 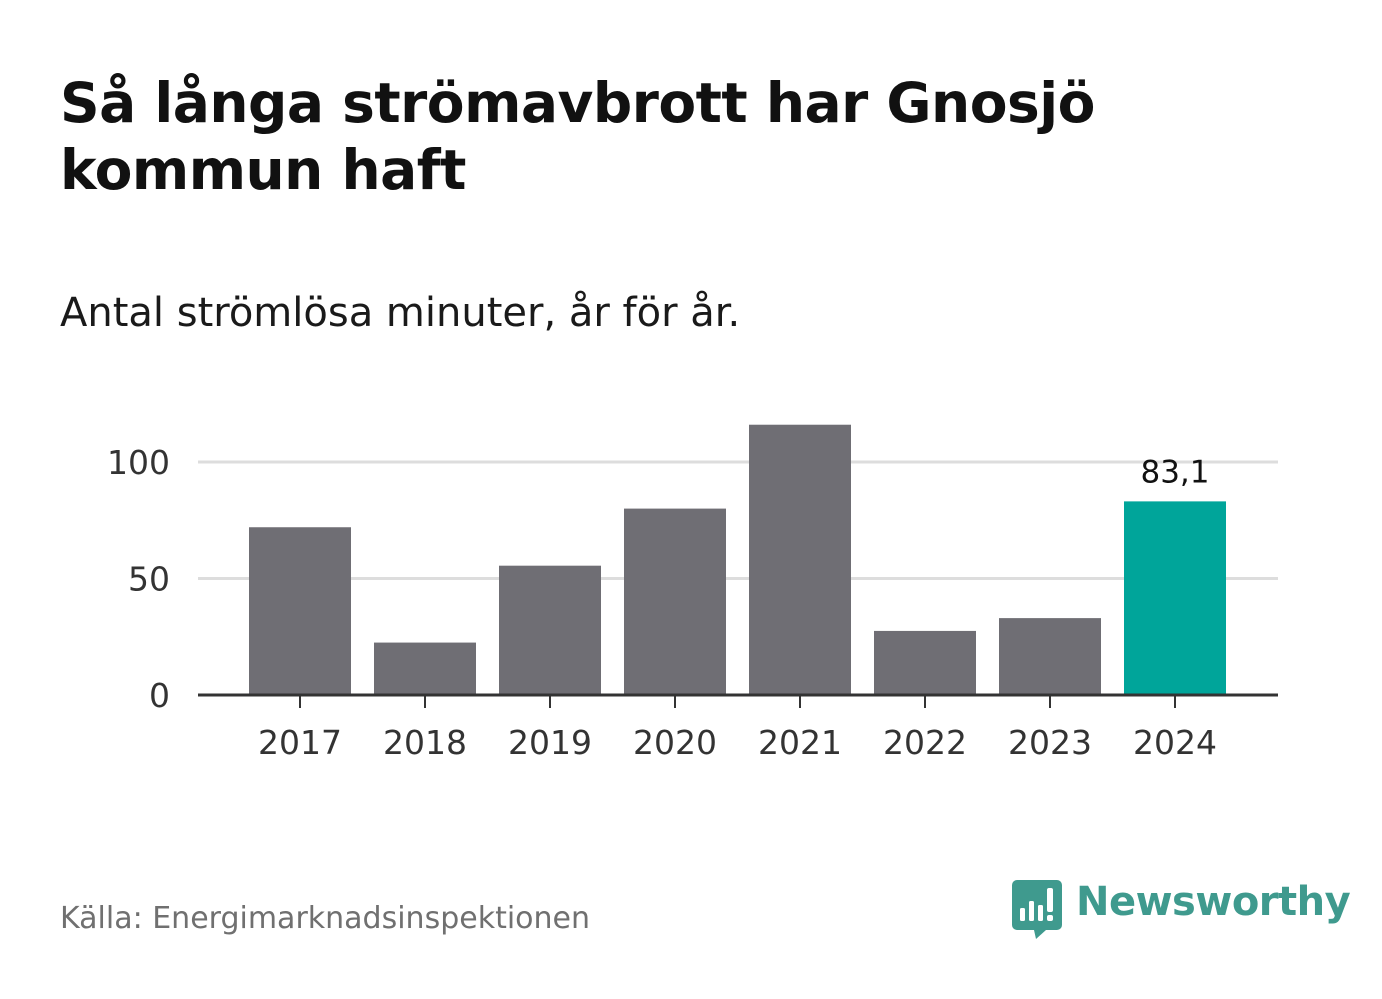 What do you see at coordinates (1050, 742) in the screenshot?
I see `x-tick-label: 2023` at bounding box center [1050, 742].